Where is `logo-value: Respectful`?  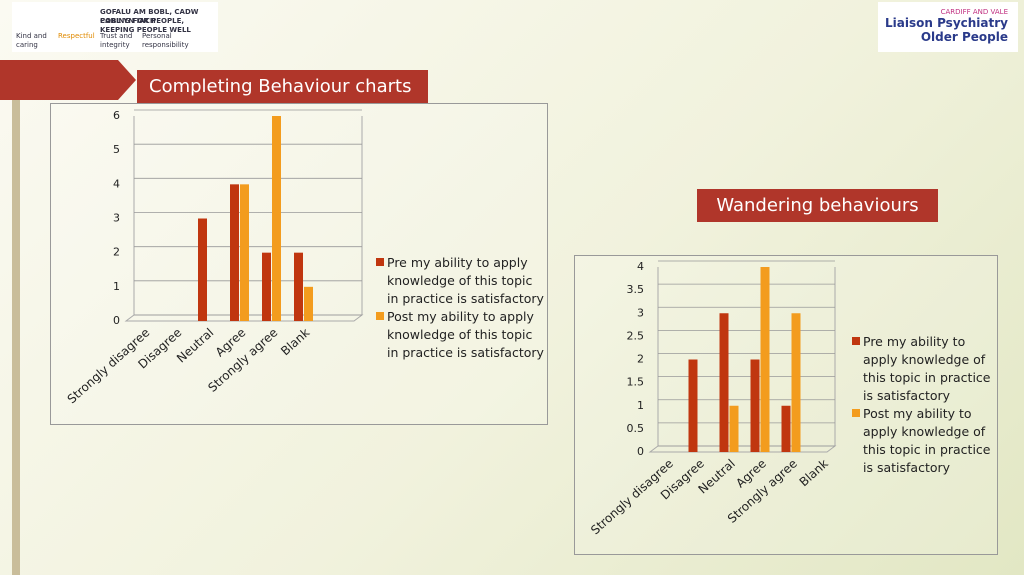 logo-value: Respectful is located at coordinates (76, 36).